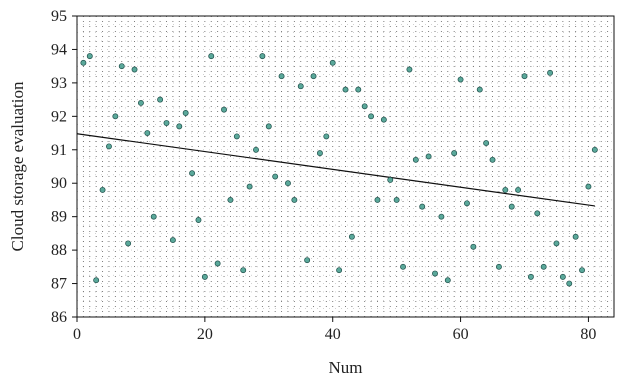  What do you see at coordinates (59, 317) in the screenshot?
I see `y-tick-label: 86` at bounding box center [59, 317].